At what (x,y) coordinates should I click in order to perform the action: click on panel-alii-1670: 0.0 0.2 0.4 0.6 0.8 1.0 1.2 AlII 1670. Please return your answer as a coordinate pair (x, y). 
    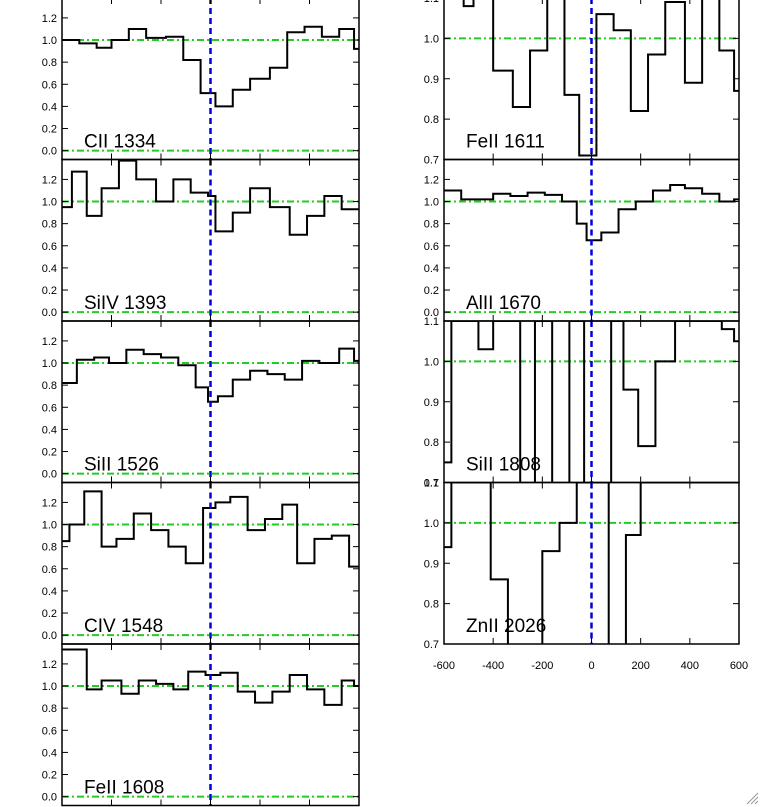
    Looking at the image, I should click on (582, 240).